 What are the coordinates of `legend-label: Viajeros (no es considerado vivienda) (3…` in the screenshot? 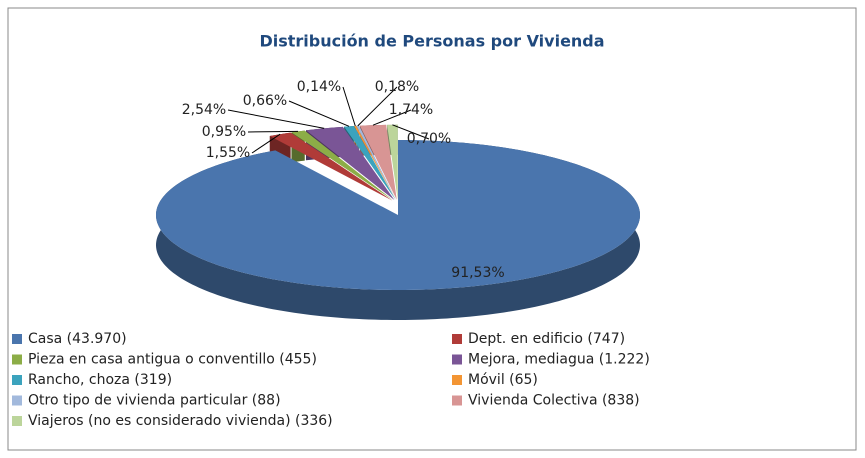 It's located at (180, 421).